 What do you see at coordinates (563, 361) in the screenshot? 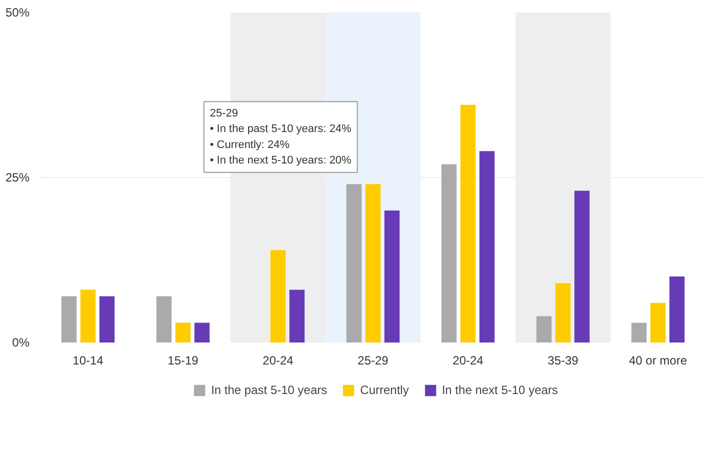
I see `x-tick-label: 35-39` at bounding box center [563, 361].